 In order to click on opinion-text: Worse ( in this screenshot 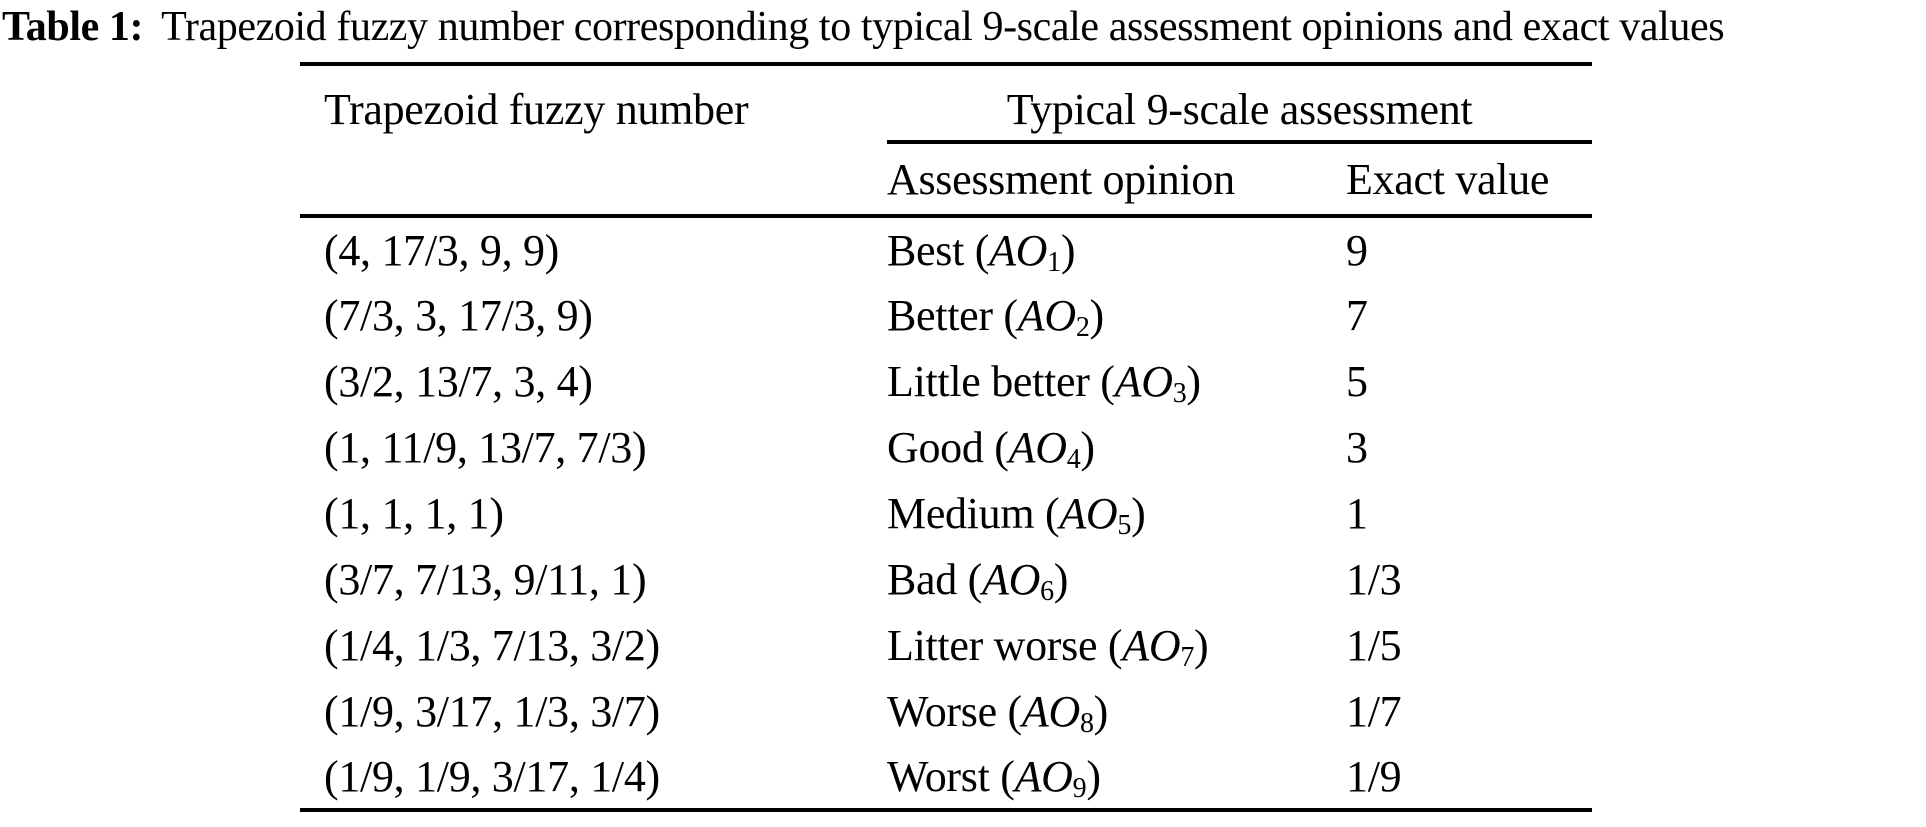, I will do `click(954, 711)`.